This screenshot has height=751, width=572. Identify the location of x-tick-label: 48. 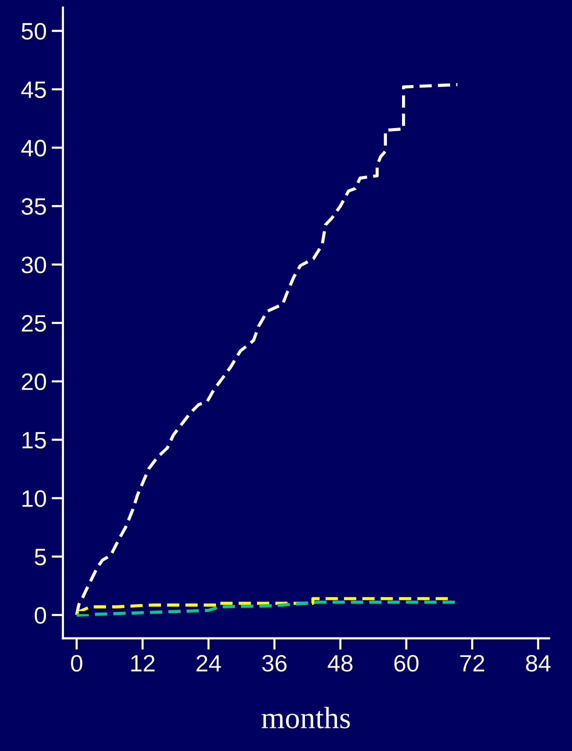
(340, 663).